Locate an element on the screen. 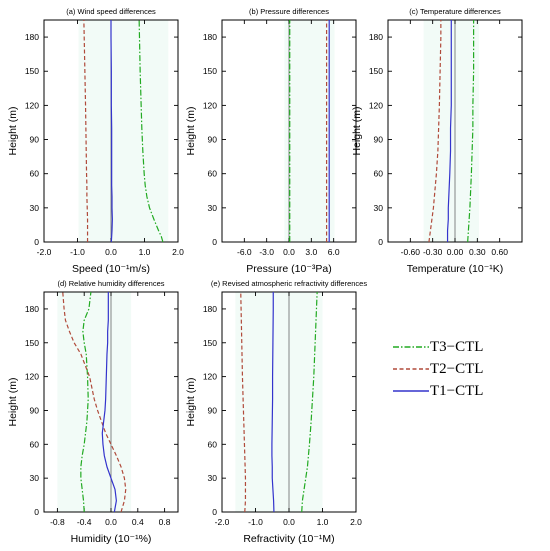 The image size is (550, 551). x-tick-label: -2.0 is located at coordinates (222, 522).